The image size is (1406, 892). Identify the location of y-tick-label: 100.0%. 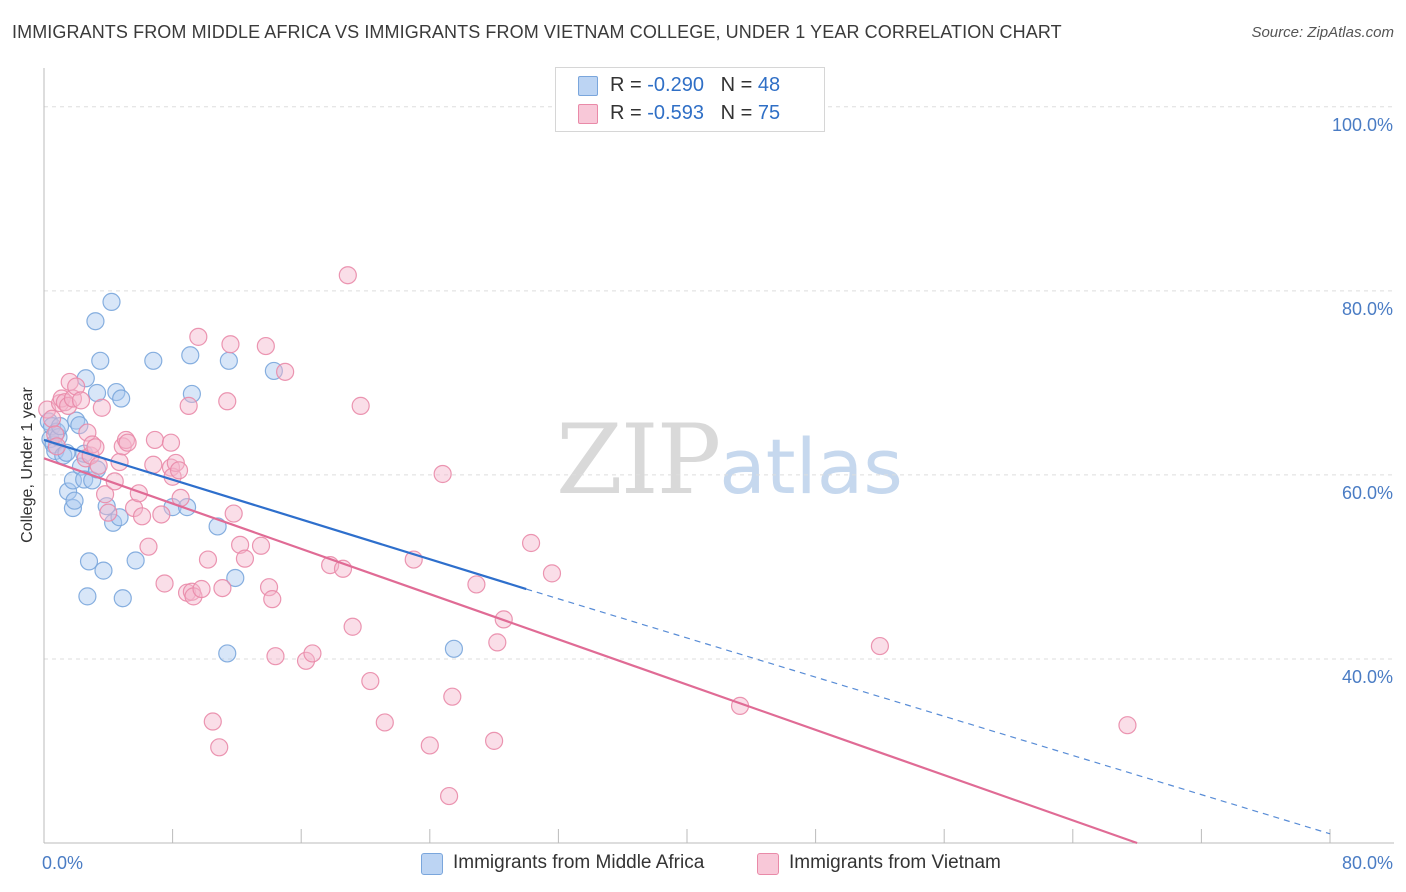
(1362, 125).